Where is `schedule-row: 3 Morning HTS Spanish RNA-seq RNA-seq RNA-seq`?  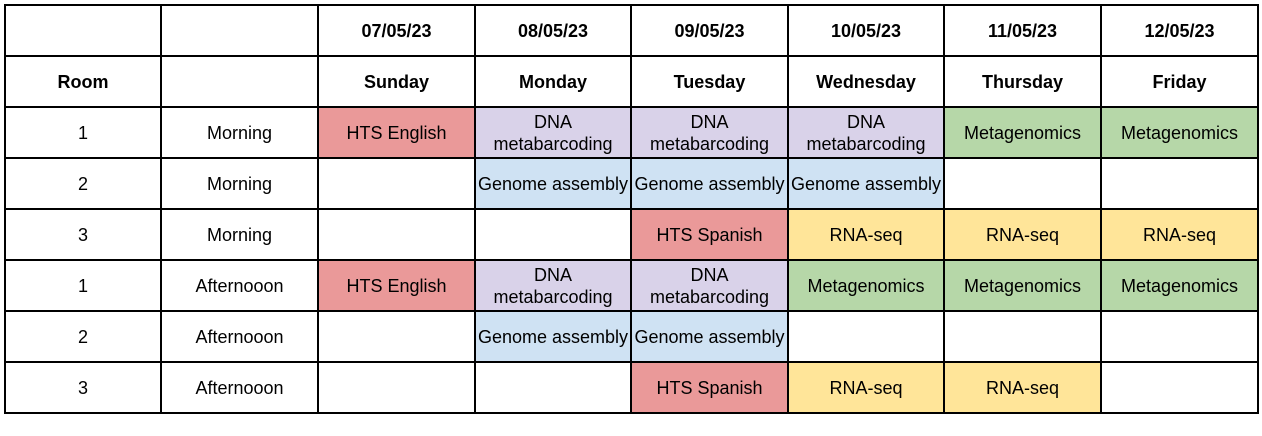 schedule-row: 3 Morning HTS Spanish RNA-seq RNA-seq RNA-seq is located at coordinates (631, 234).